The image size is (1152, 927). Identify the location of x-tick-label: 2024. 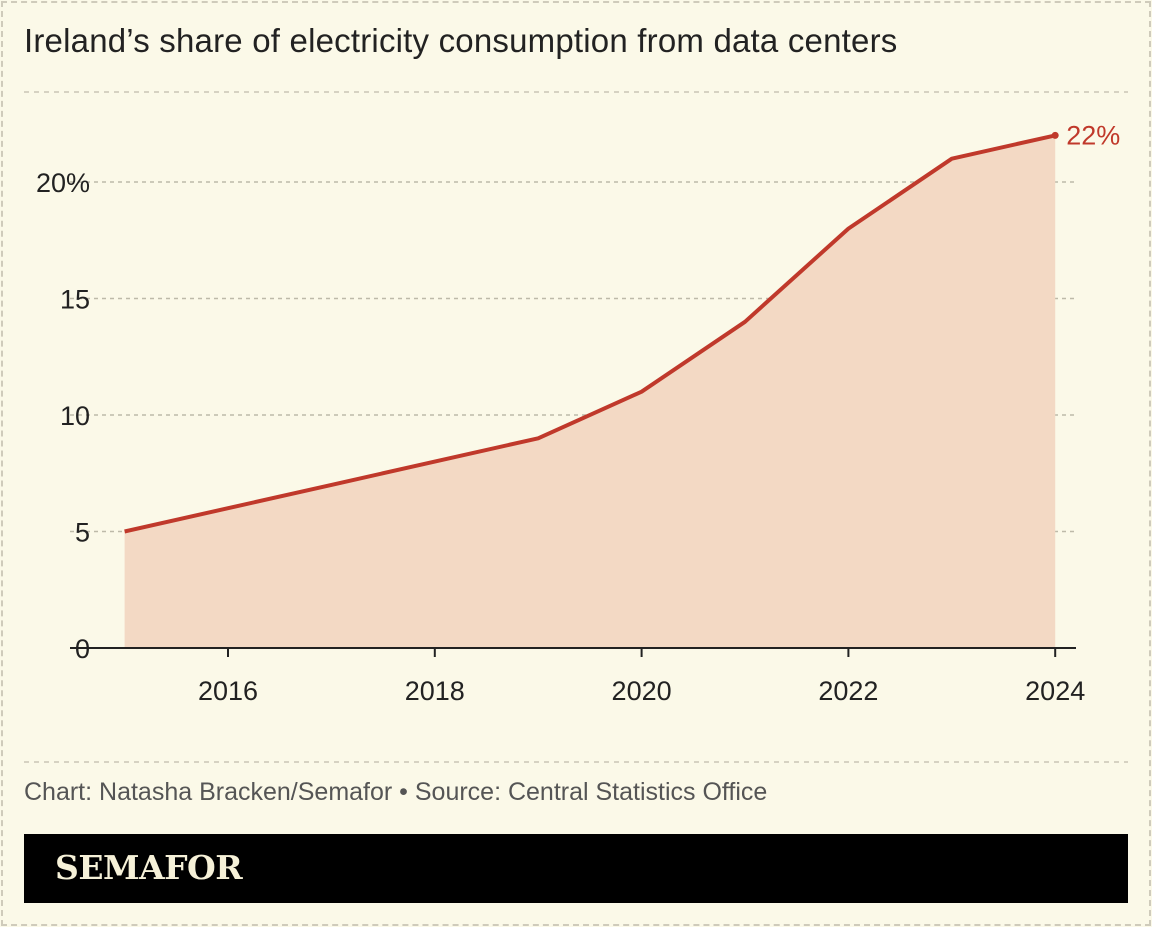
(1055, 691).